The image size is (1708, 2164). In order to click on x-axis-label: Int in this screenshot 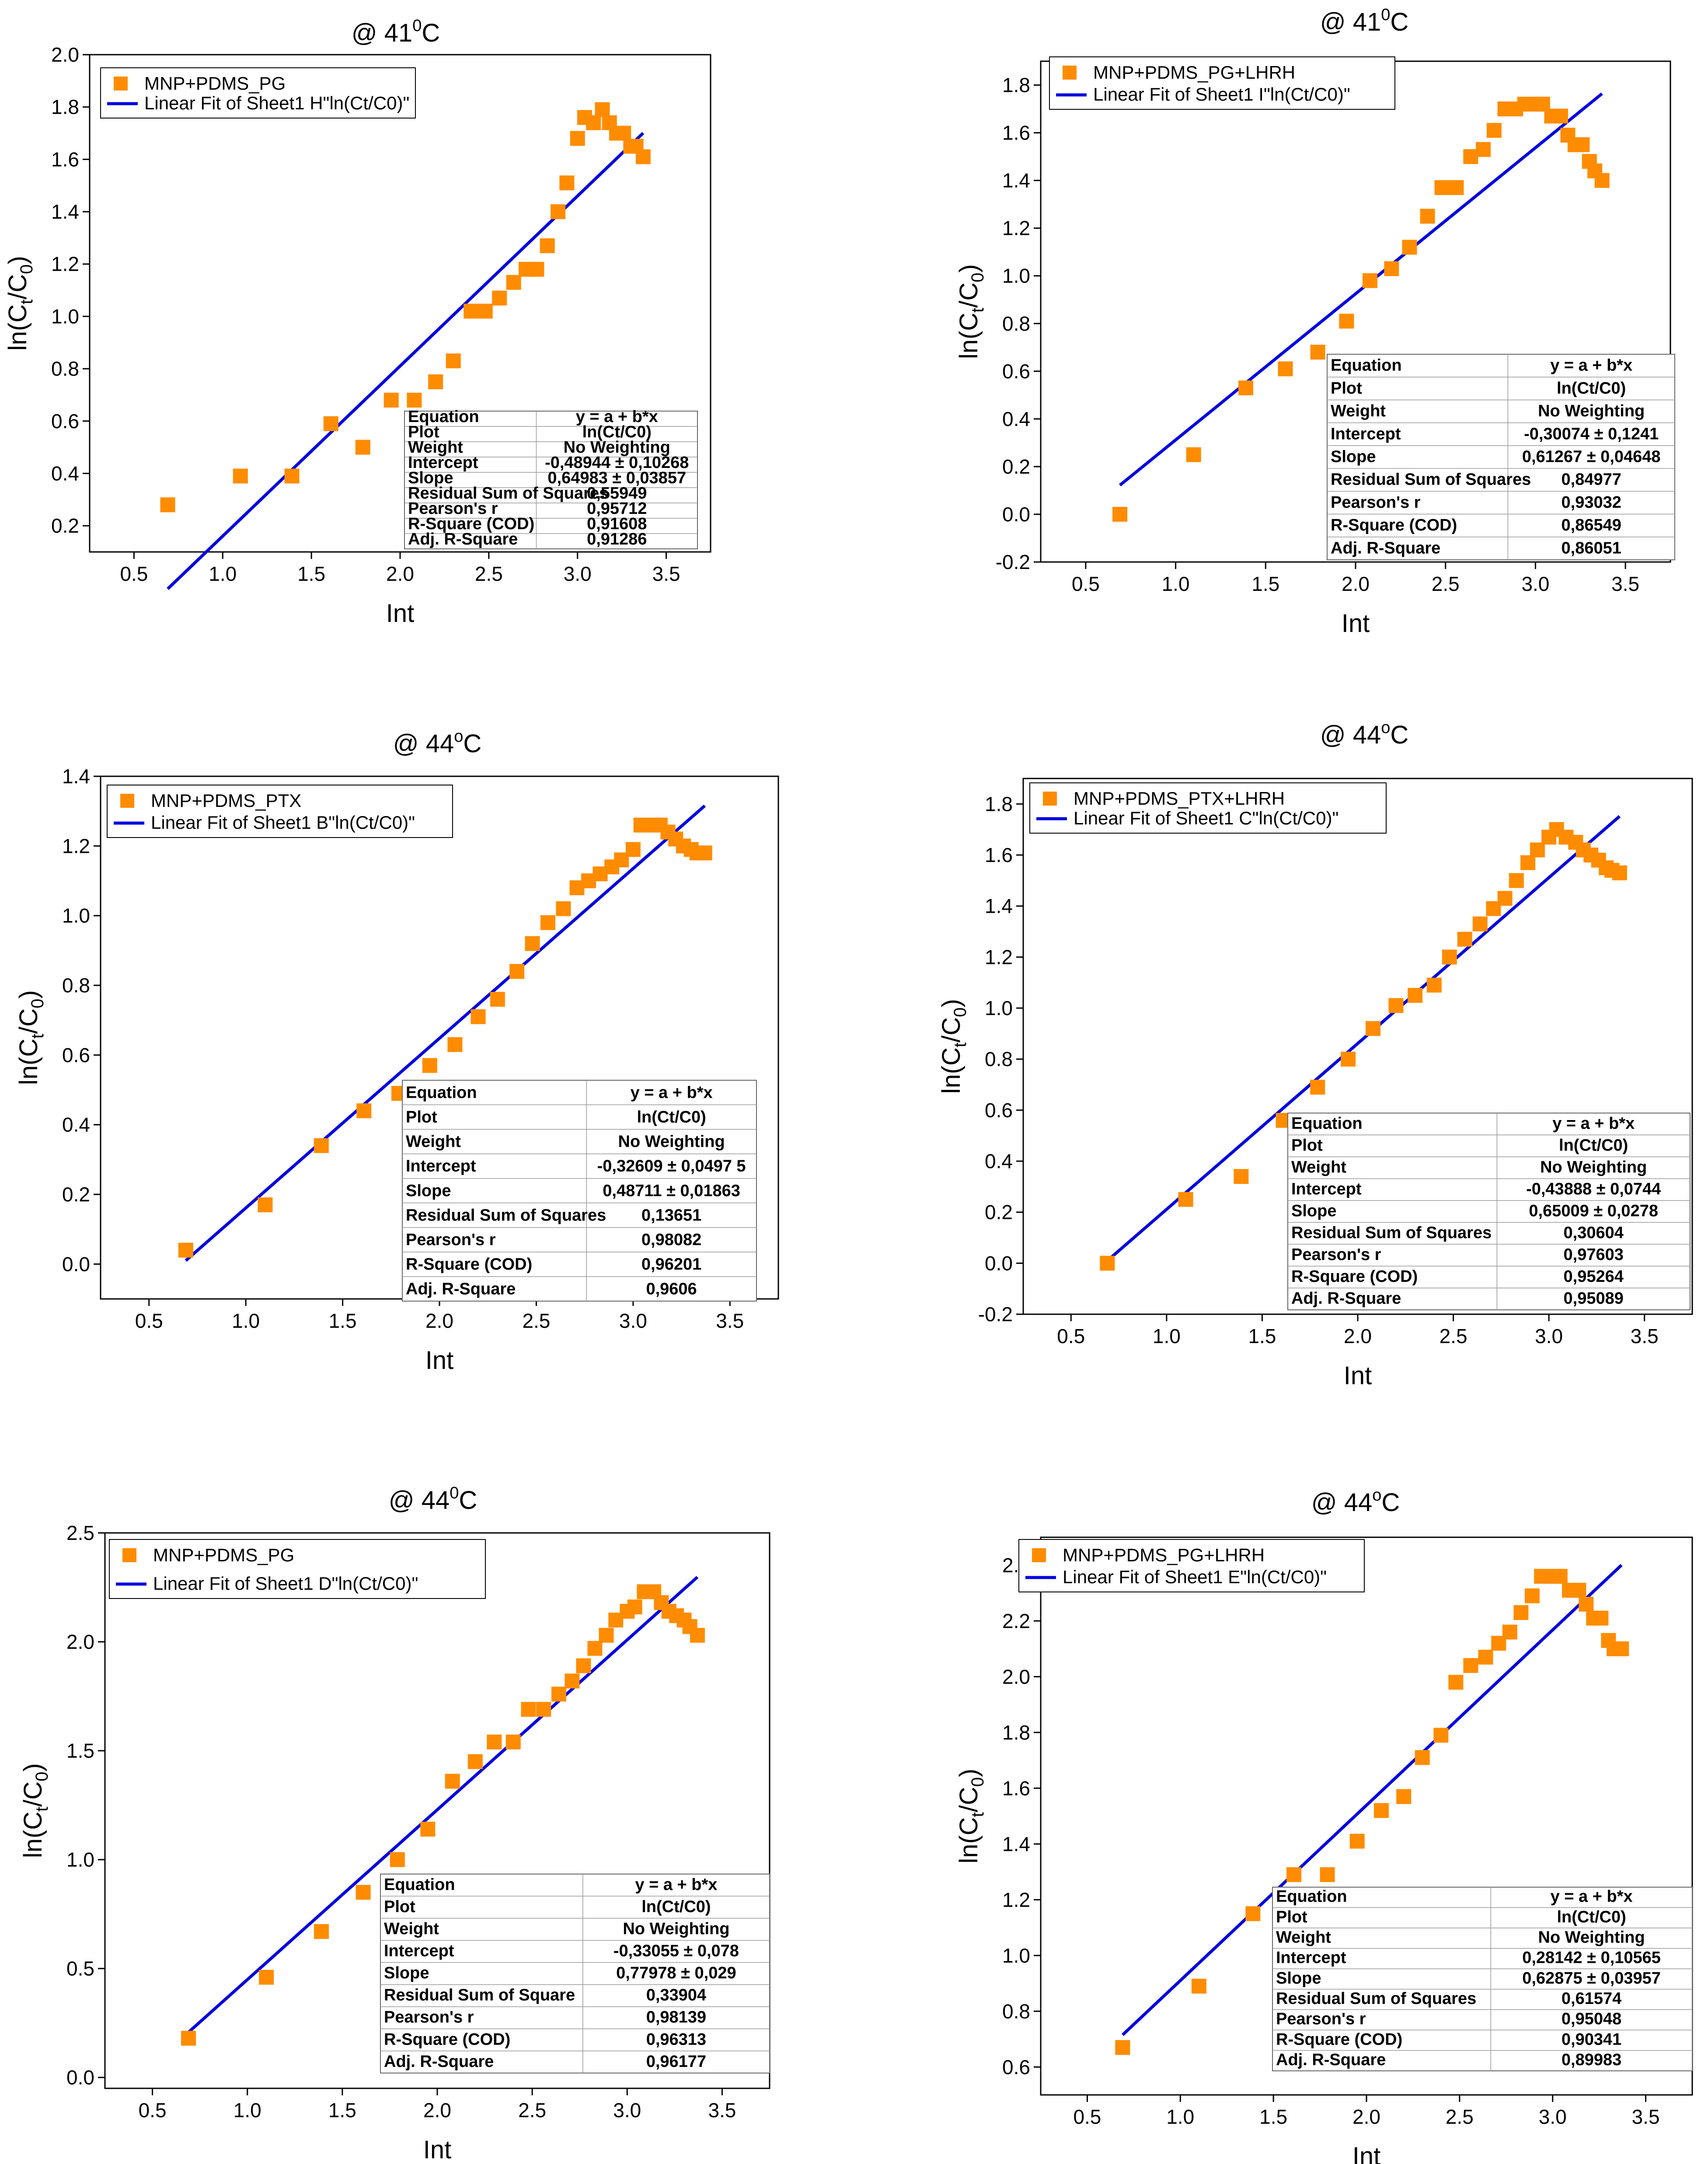, I will do `click(1358, 1375)`.